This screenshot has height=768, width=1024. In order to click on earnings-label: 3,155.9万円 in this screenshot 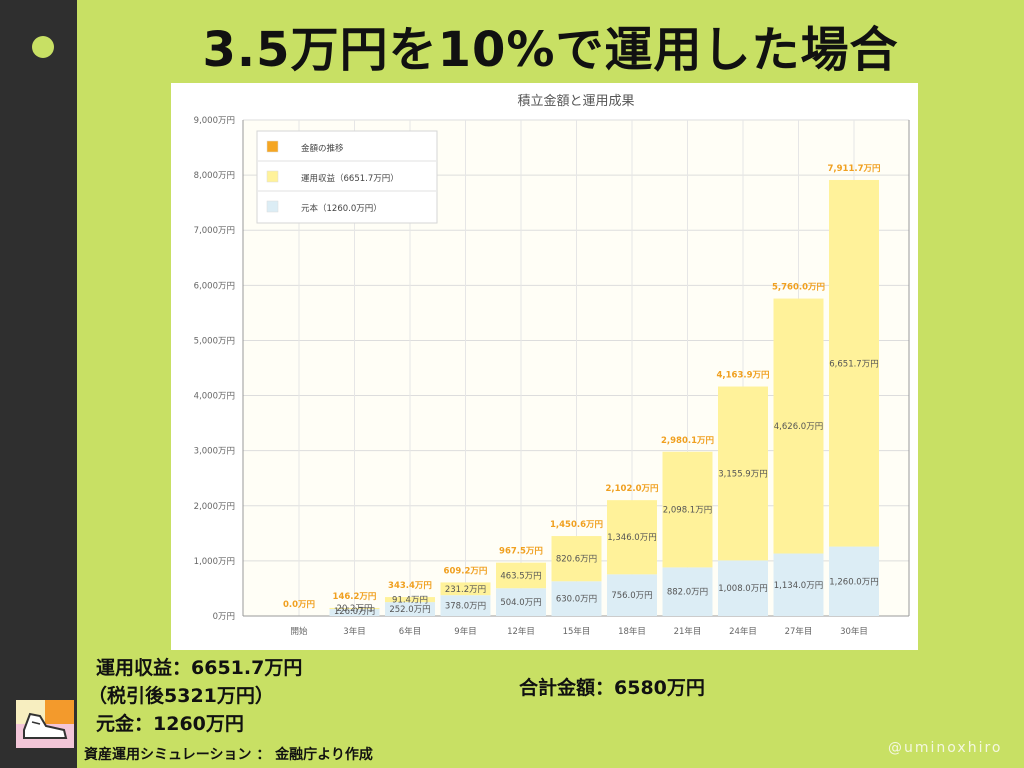, I will do `click(742, 474)`.